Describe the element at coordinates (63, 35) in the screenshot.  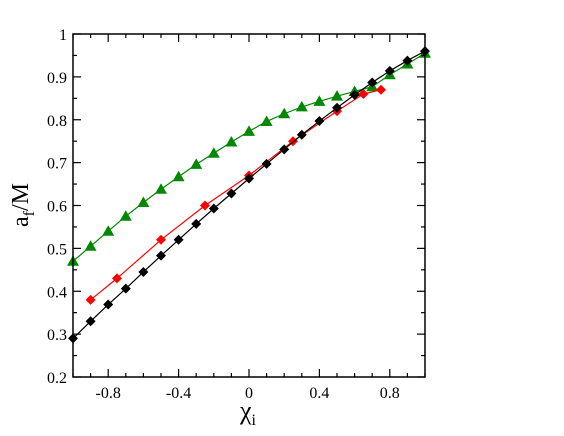
I see `y-tick-label: 1` at that location.